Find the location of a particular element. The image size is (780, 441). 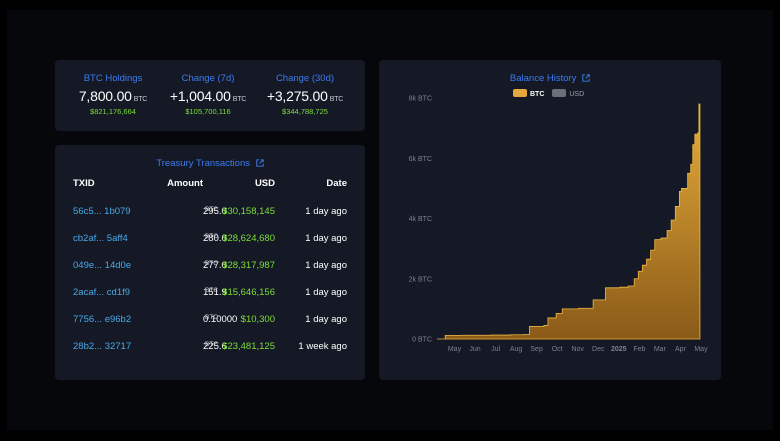

x-tick-label: Mar is located at coordinates (660, 349).